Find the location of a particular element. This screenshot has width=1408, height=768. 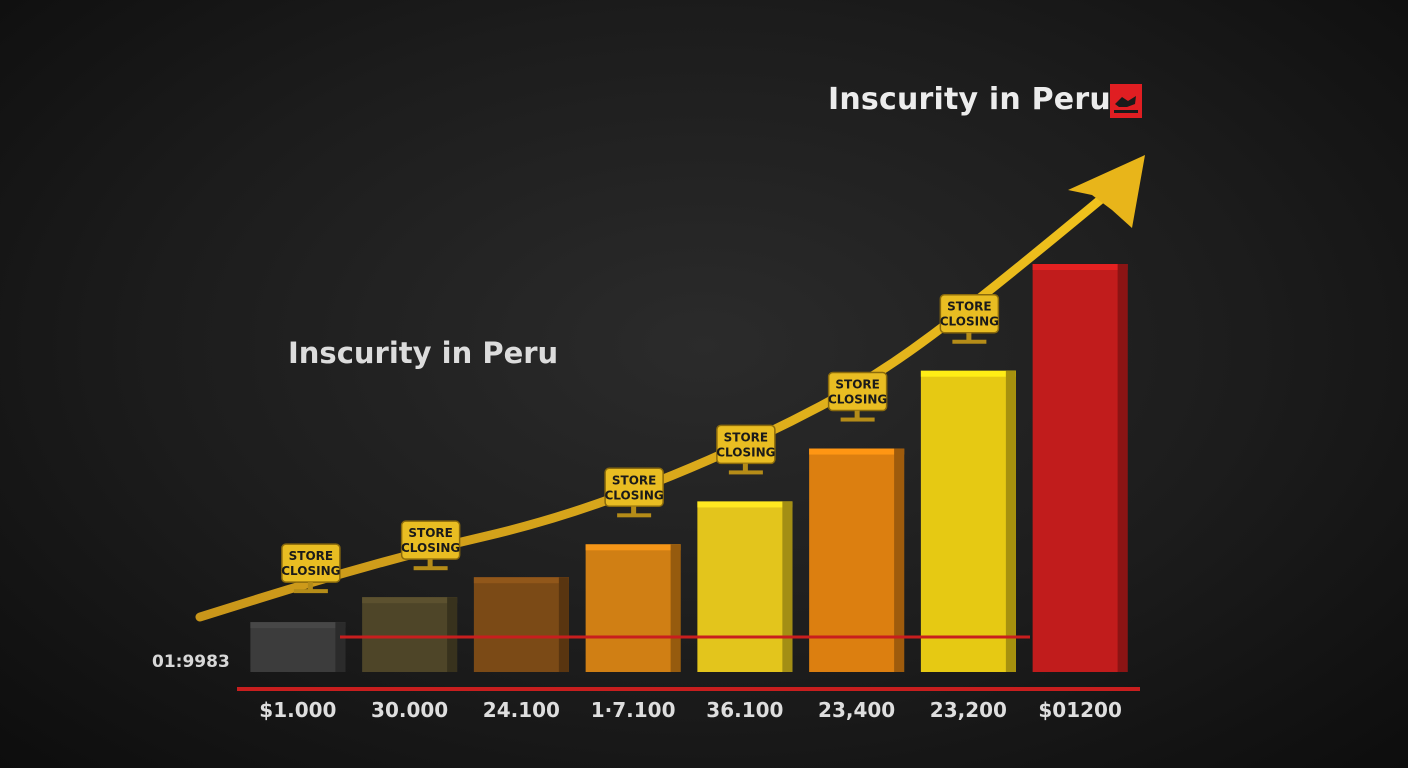

x-tick-label: $01200 is located at coordinates (1080, 710).